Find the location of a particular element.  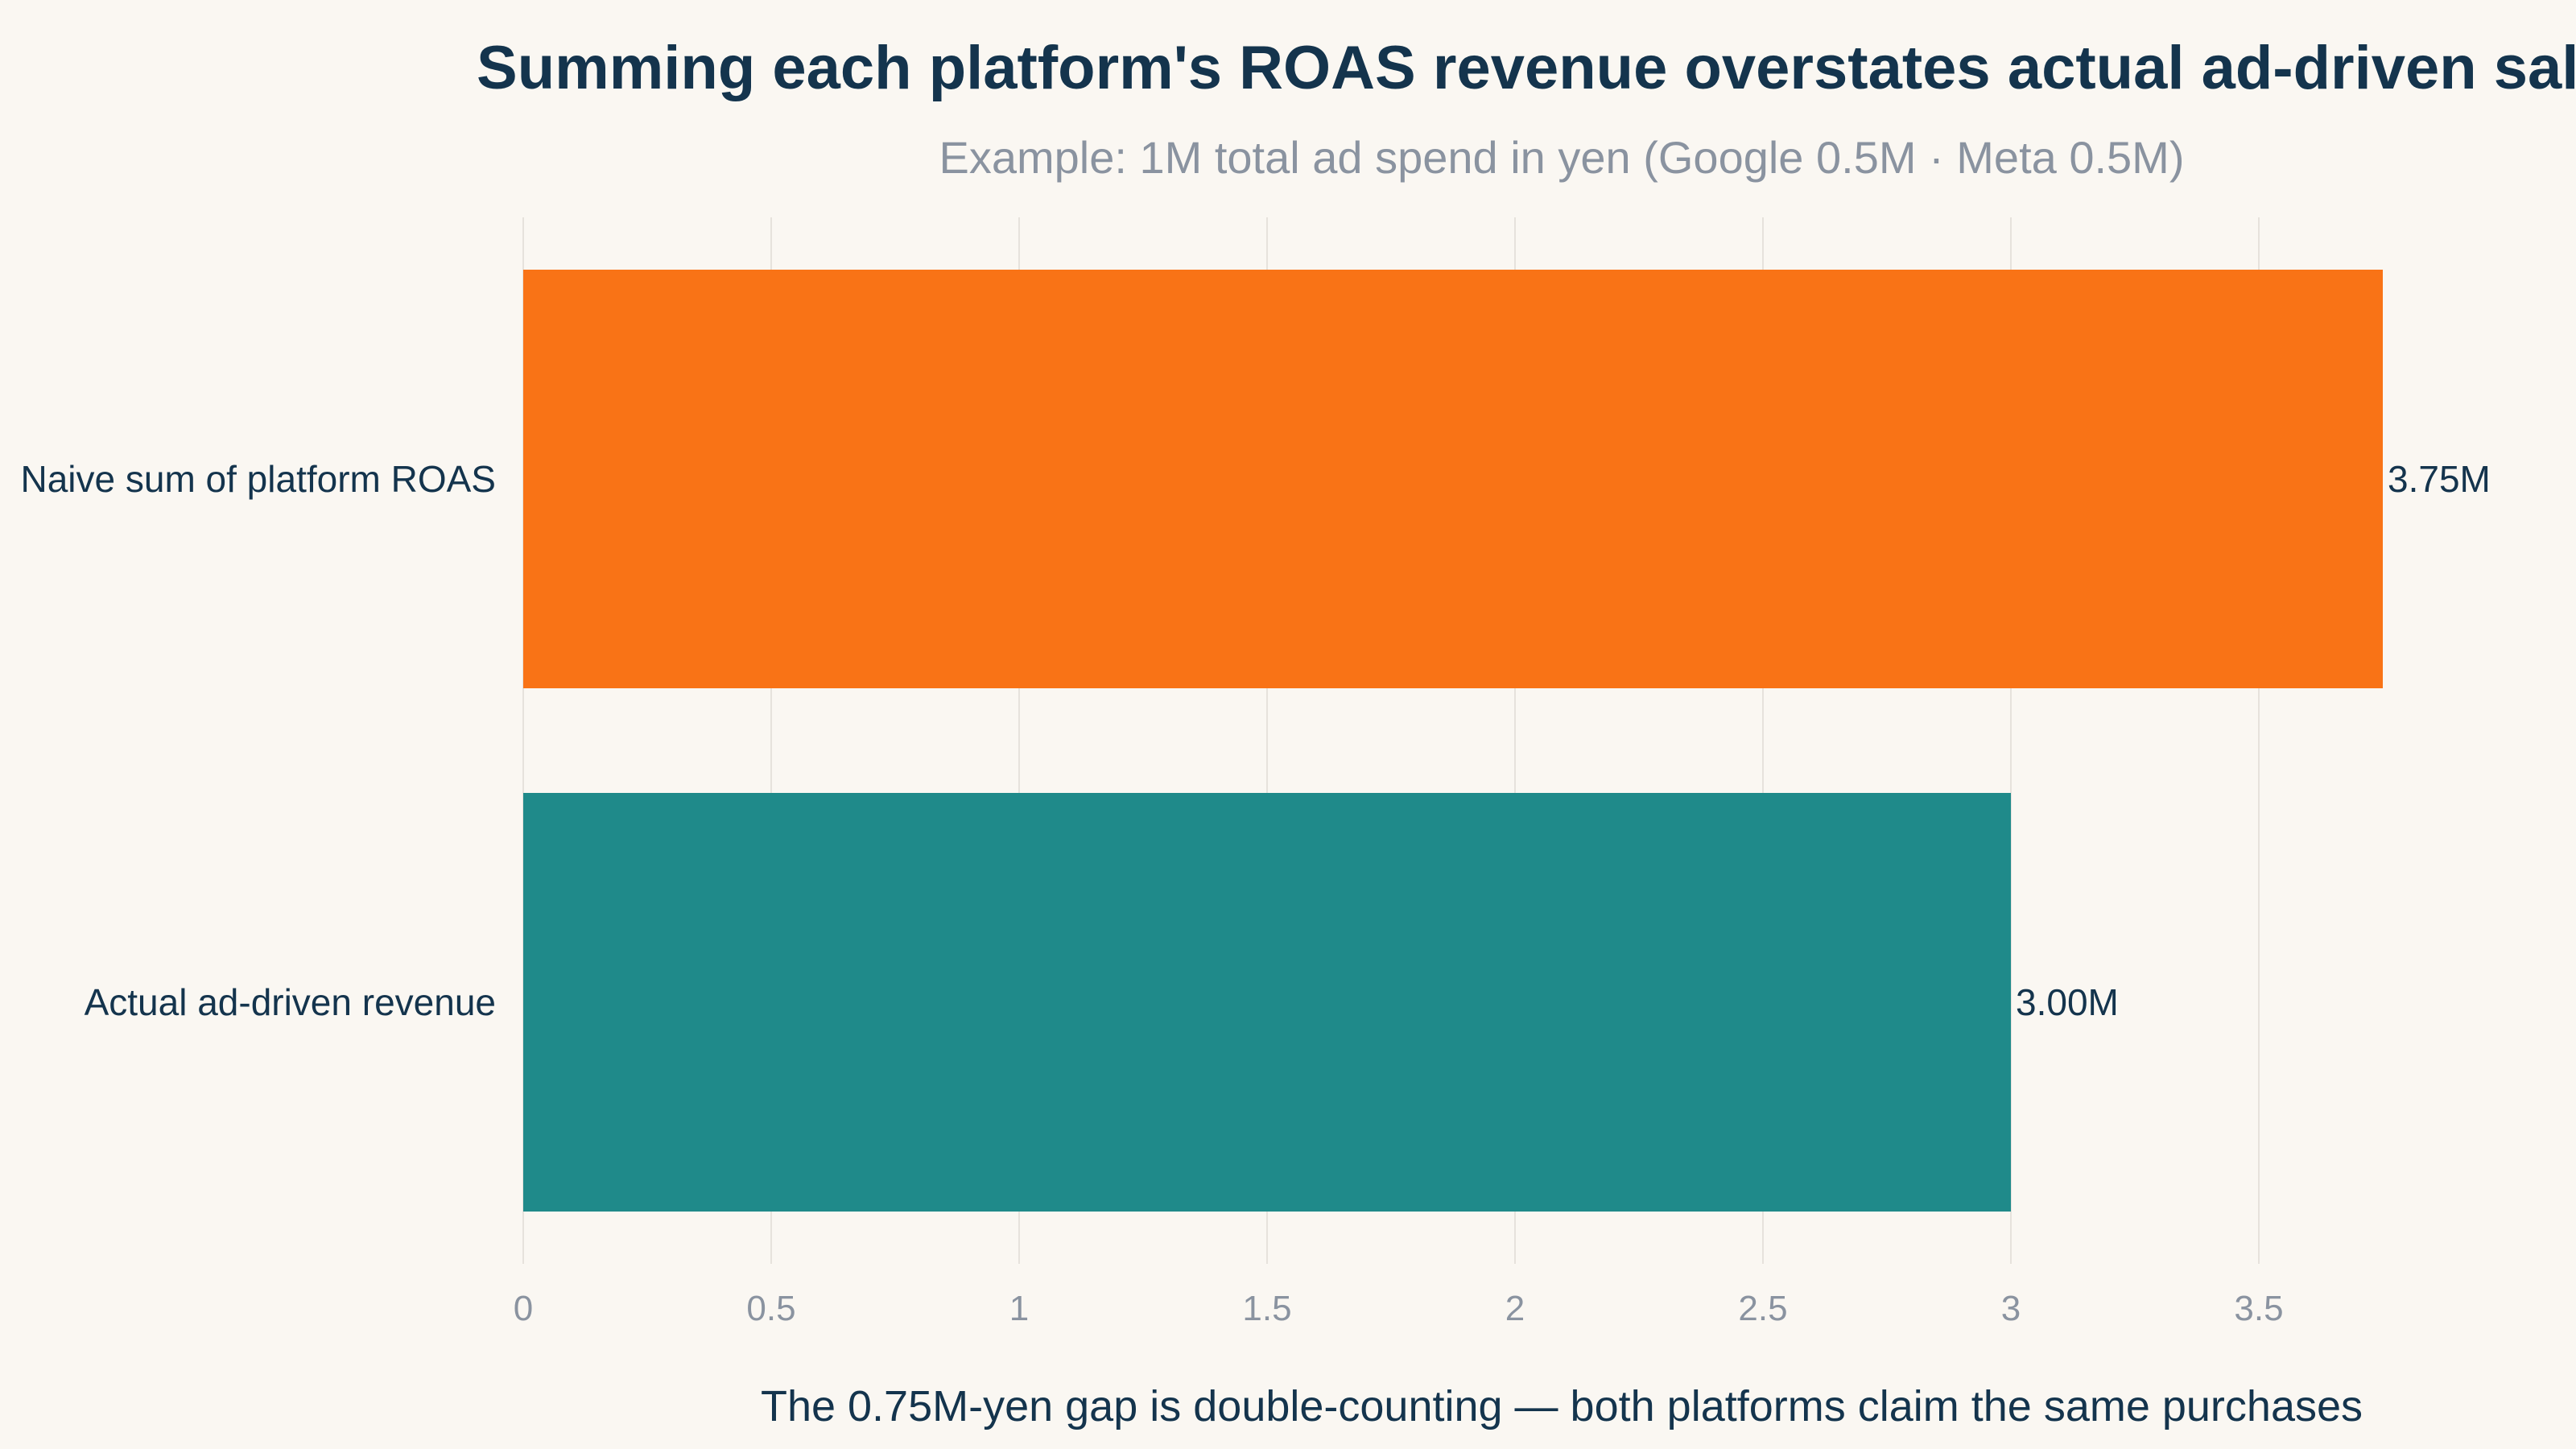

x-tick-label: 3 is located at coordinates (2011, 1308).